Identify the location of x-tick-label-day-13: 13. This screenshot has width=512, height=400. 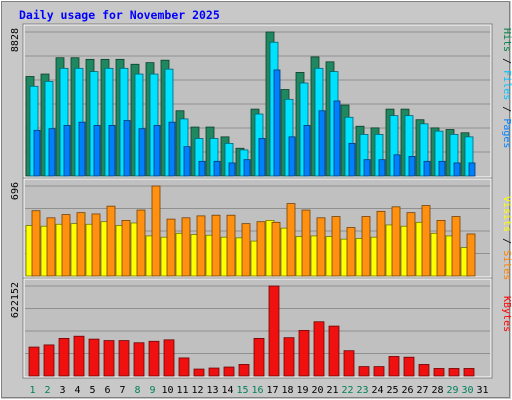
(212, 390).